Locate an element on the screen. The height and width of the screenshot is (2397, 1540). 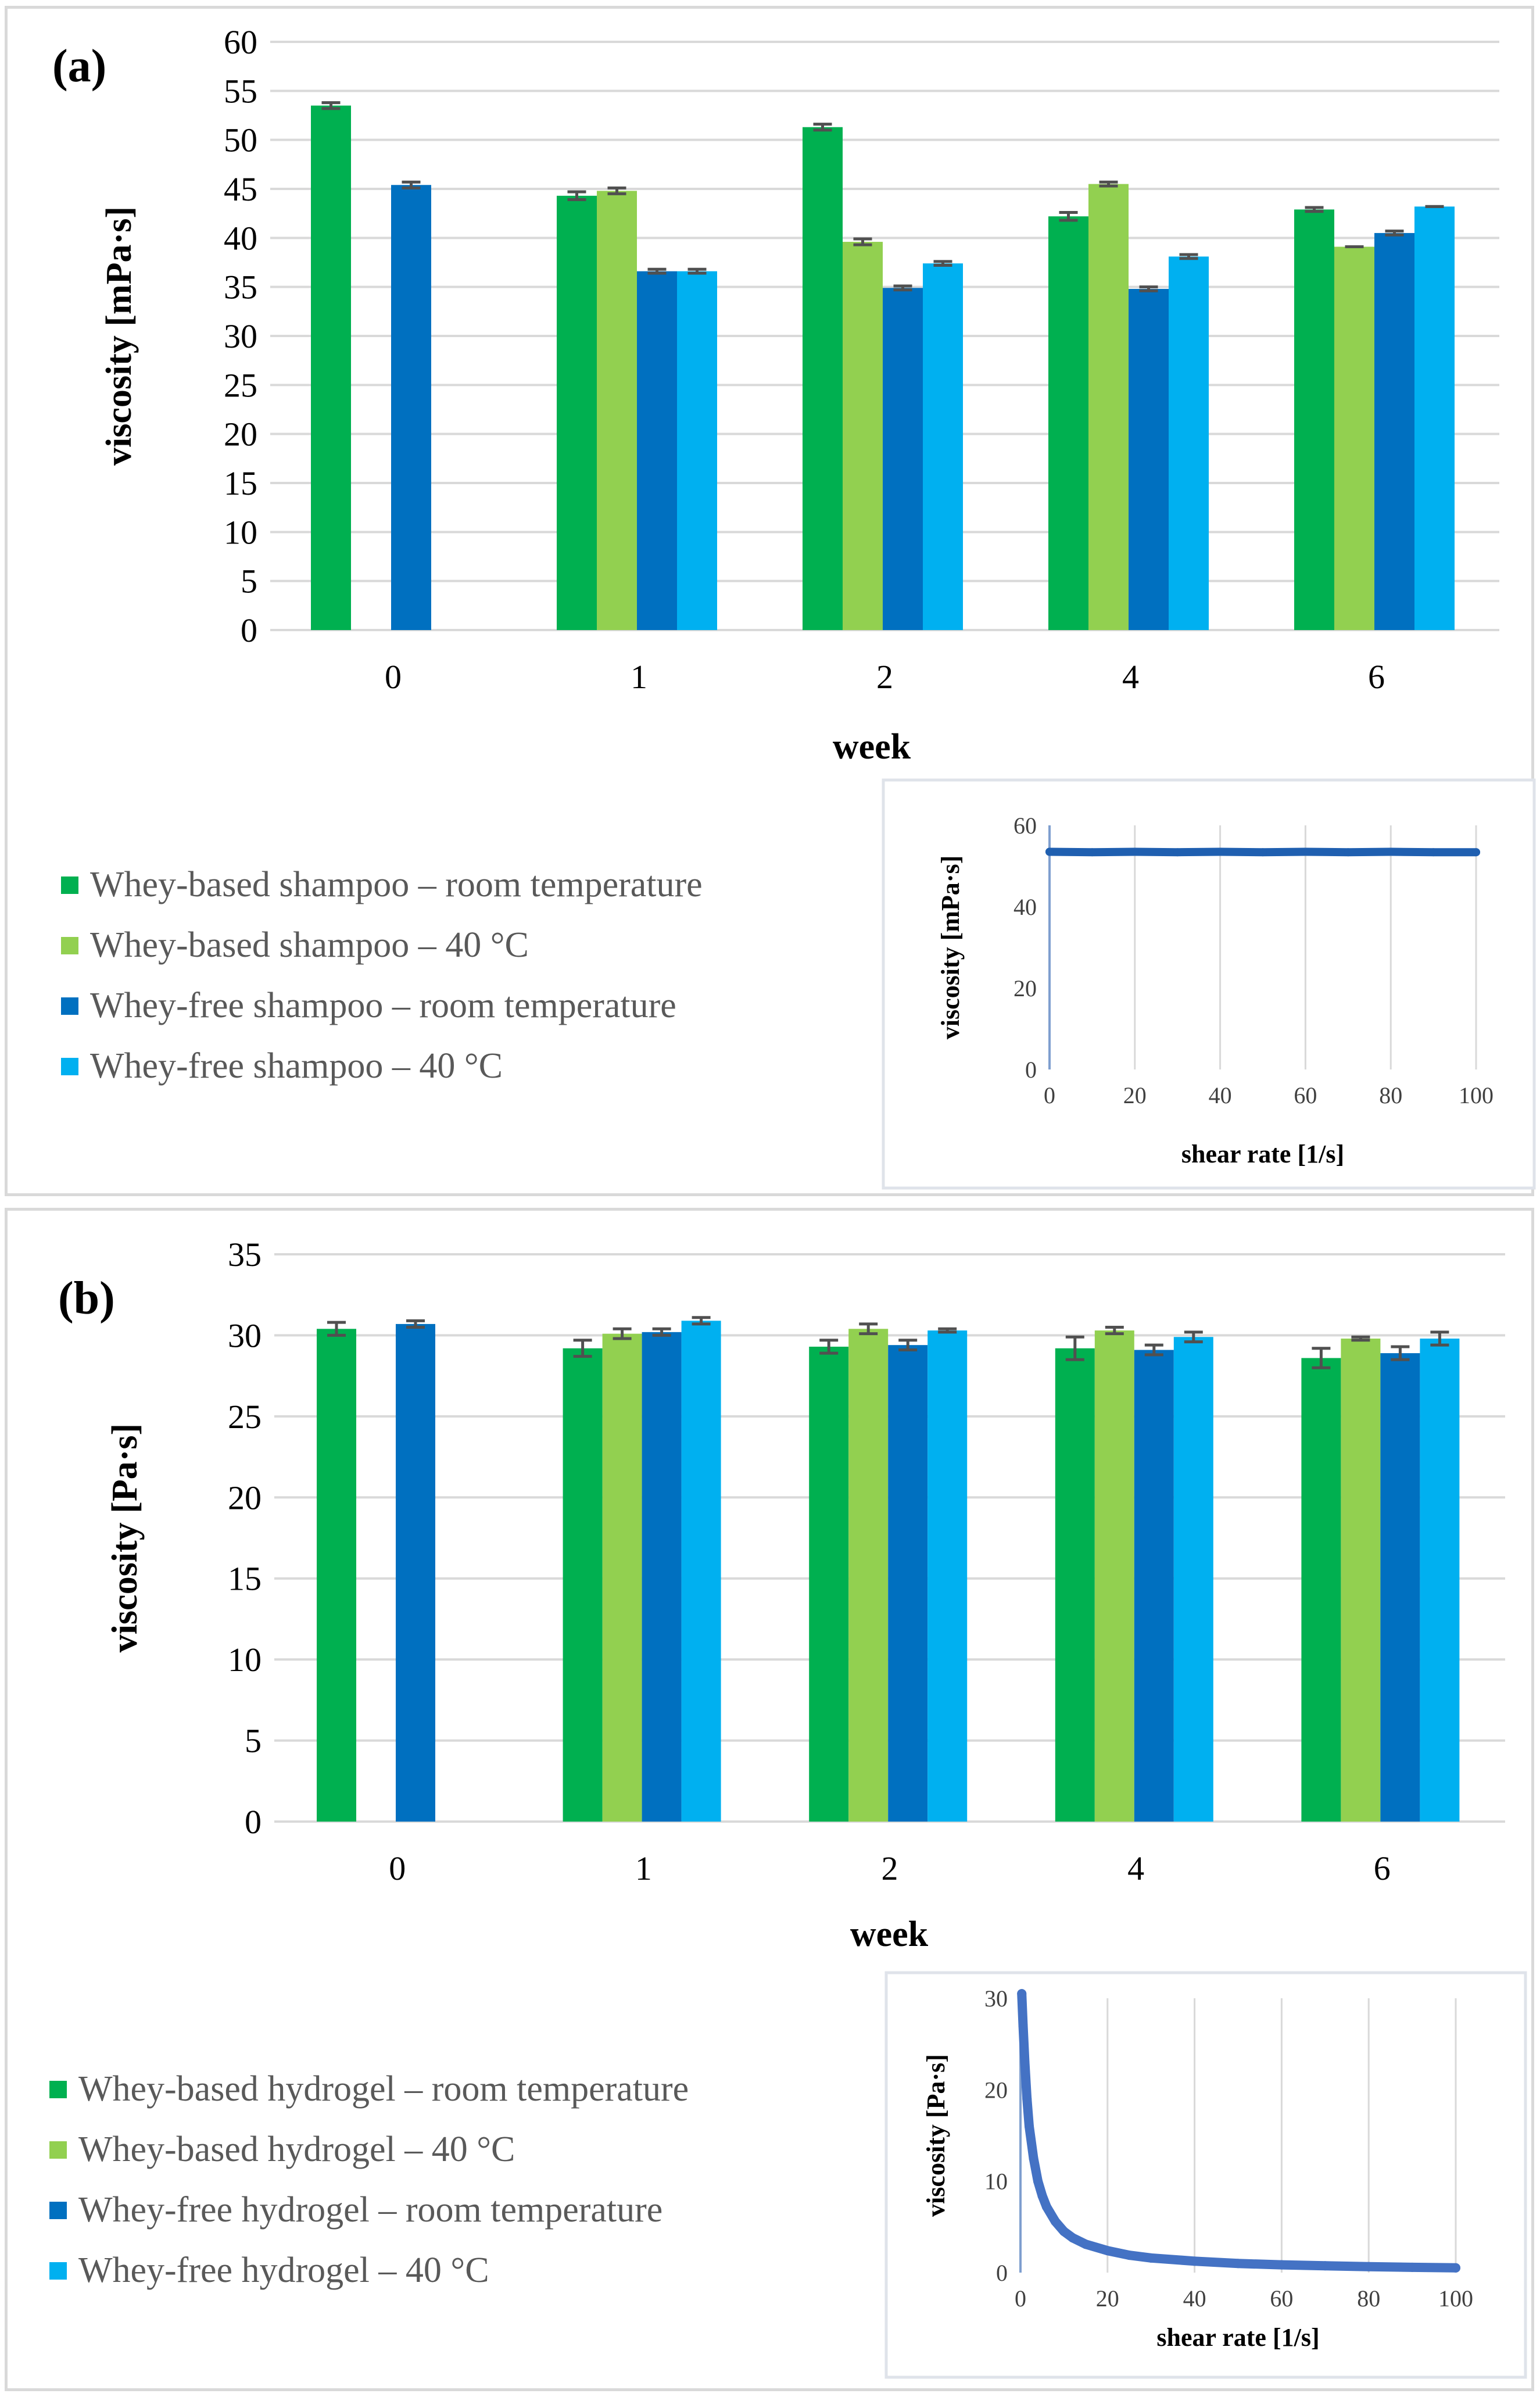
y-tick-label: 55 is located at coordinates (240, 91).